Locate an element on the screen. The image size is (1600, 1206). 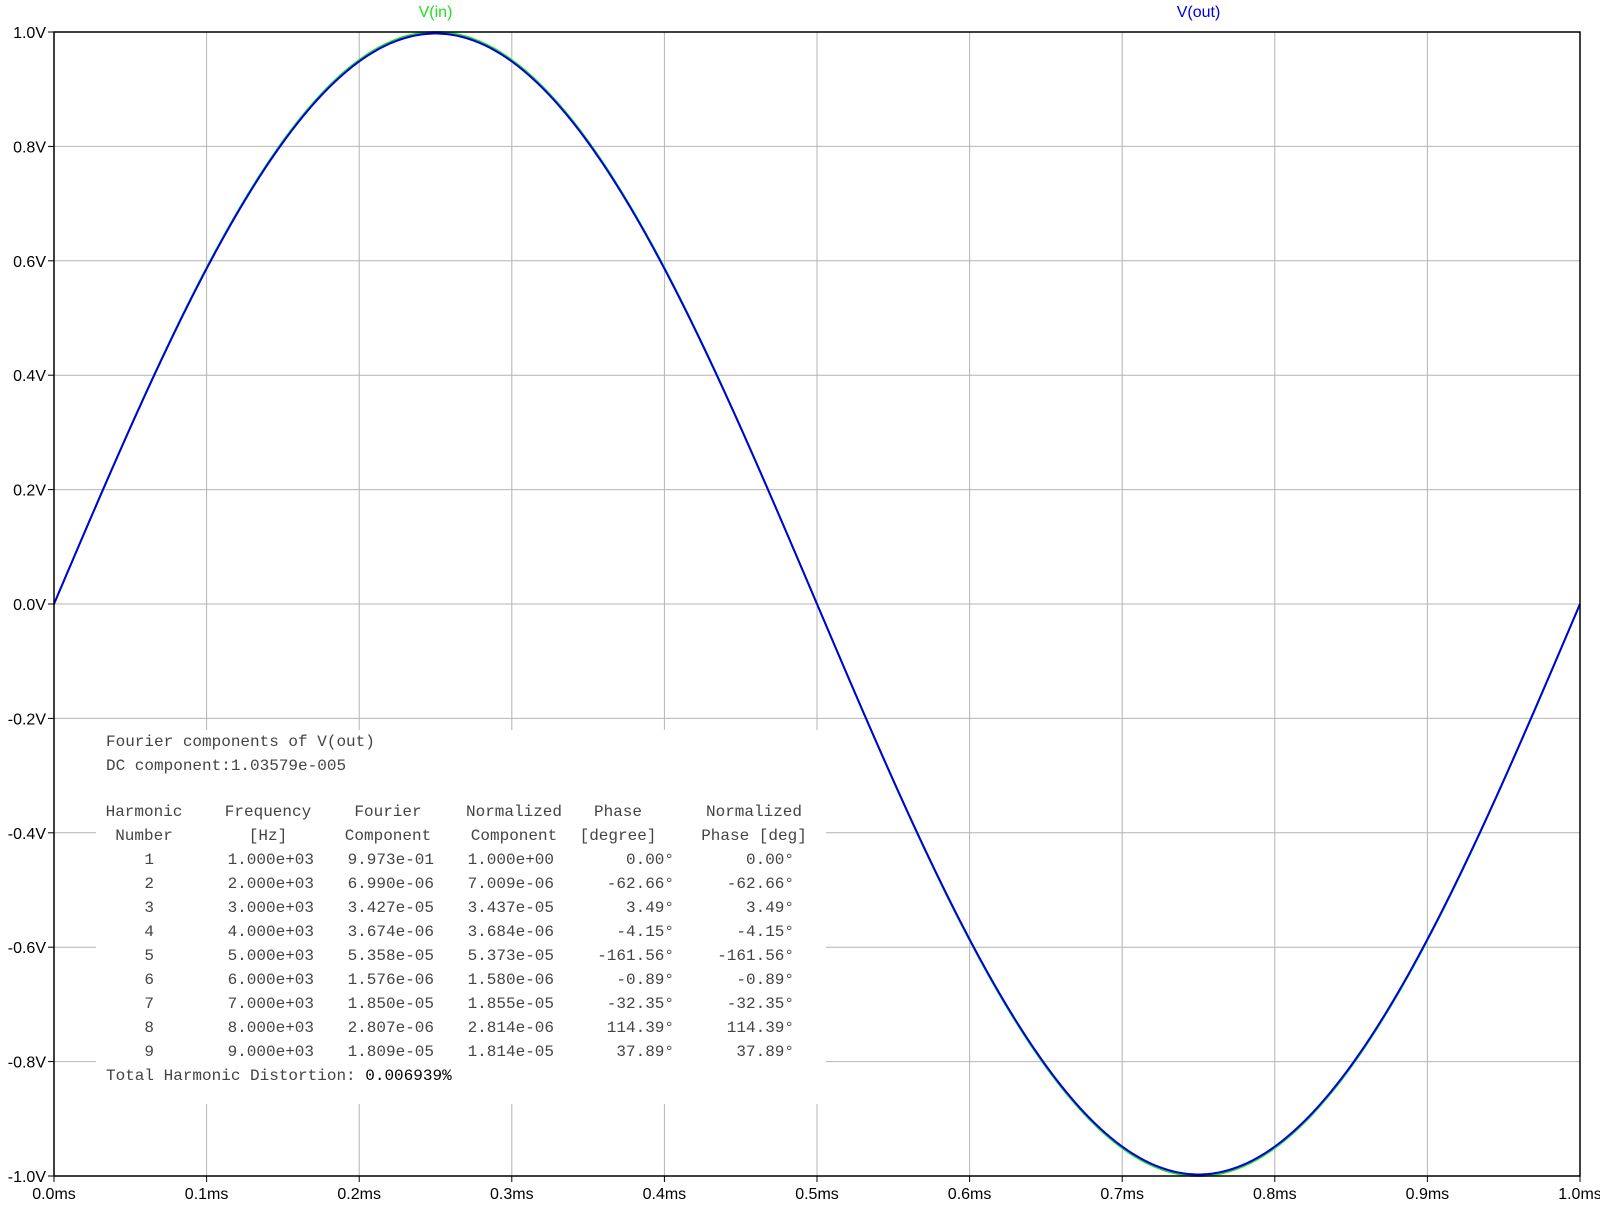
table-cell: 8 is located at coordinates (149, 1028).